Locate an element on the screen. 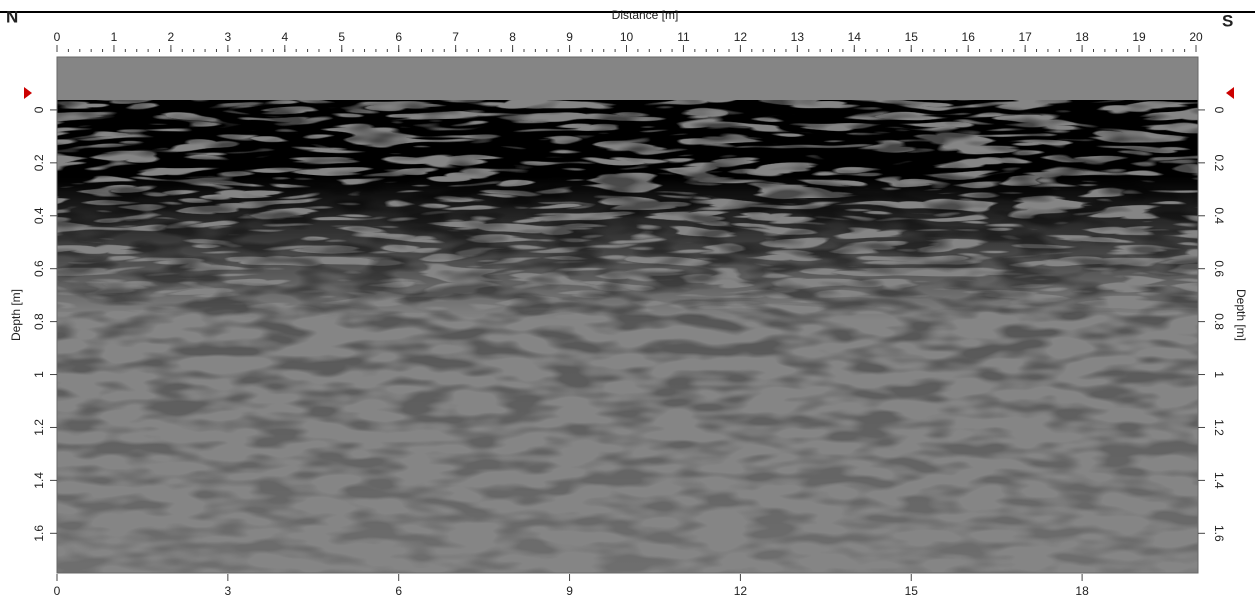 The height and width of the screenshot is (610, 1255). x-tick-label: 2 is located at coordinates (171, 37).